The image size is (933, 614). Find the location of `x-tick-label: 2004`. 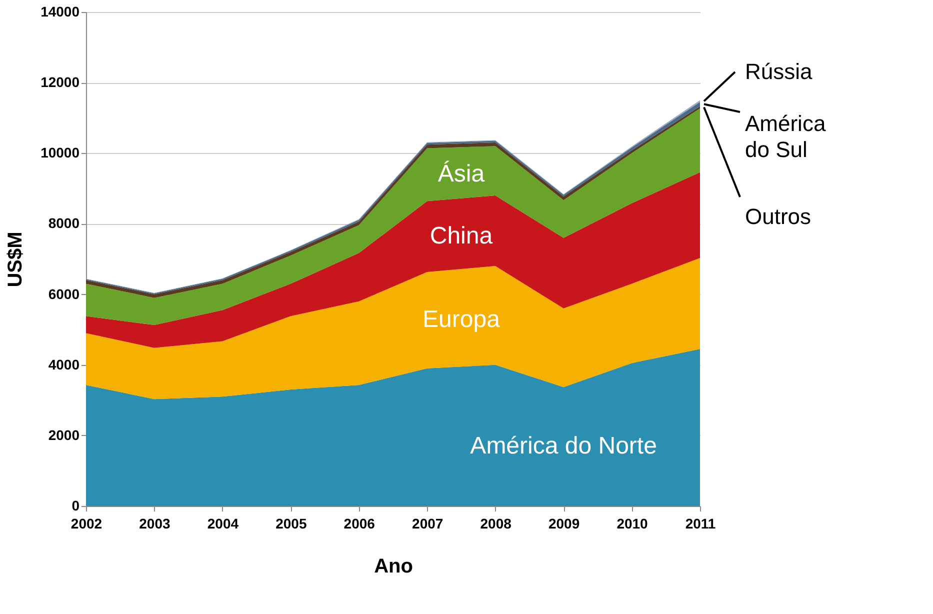

x-tick-label: 2004 is located at coordinates (223, 524).